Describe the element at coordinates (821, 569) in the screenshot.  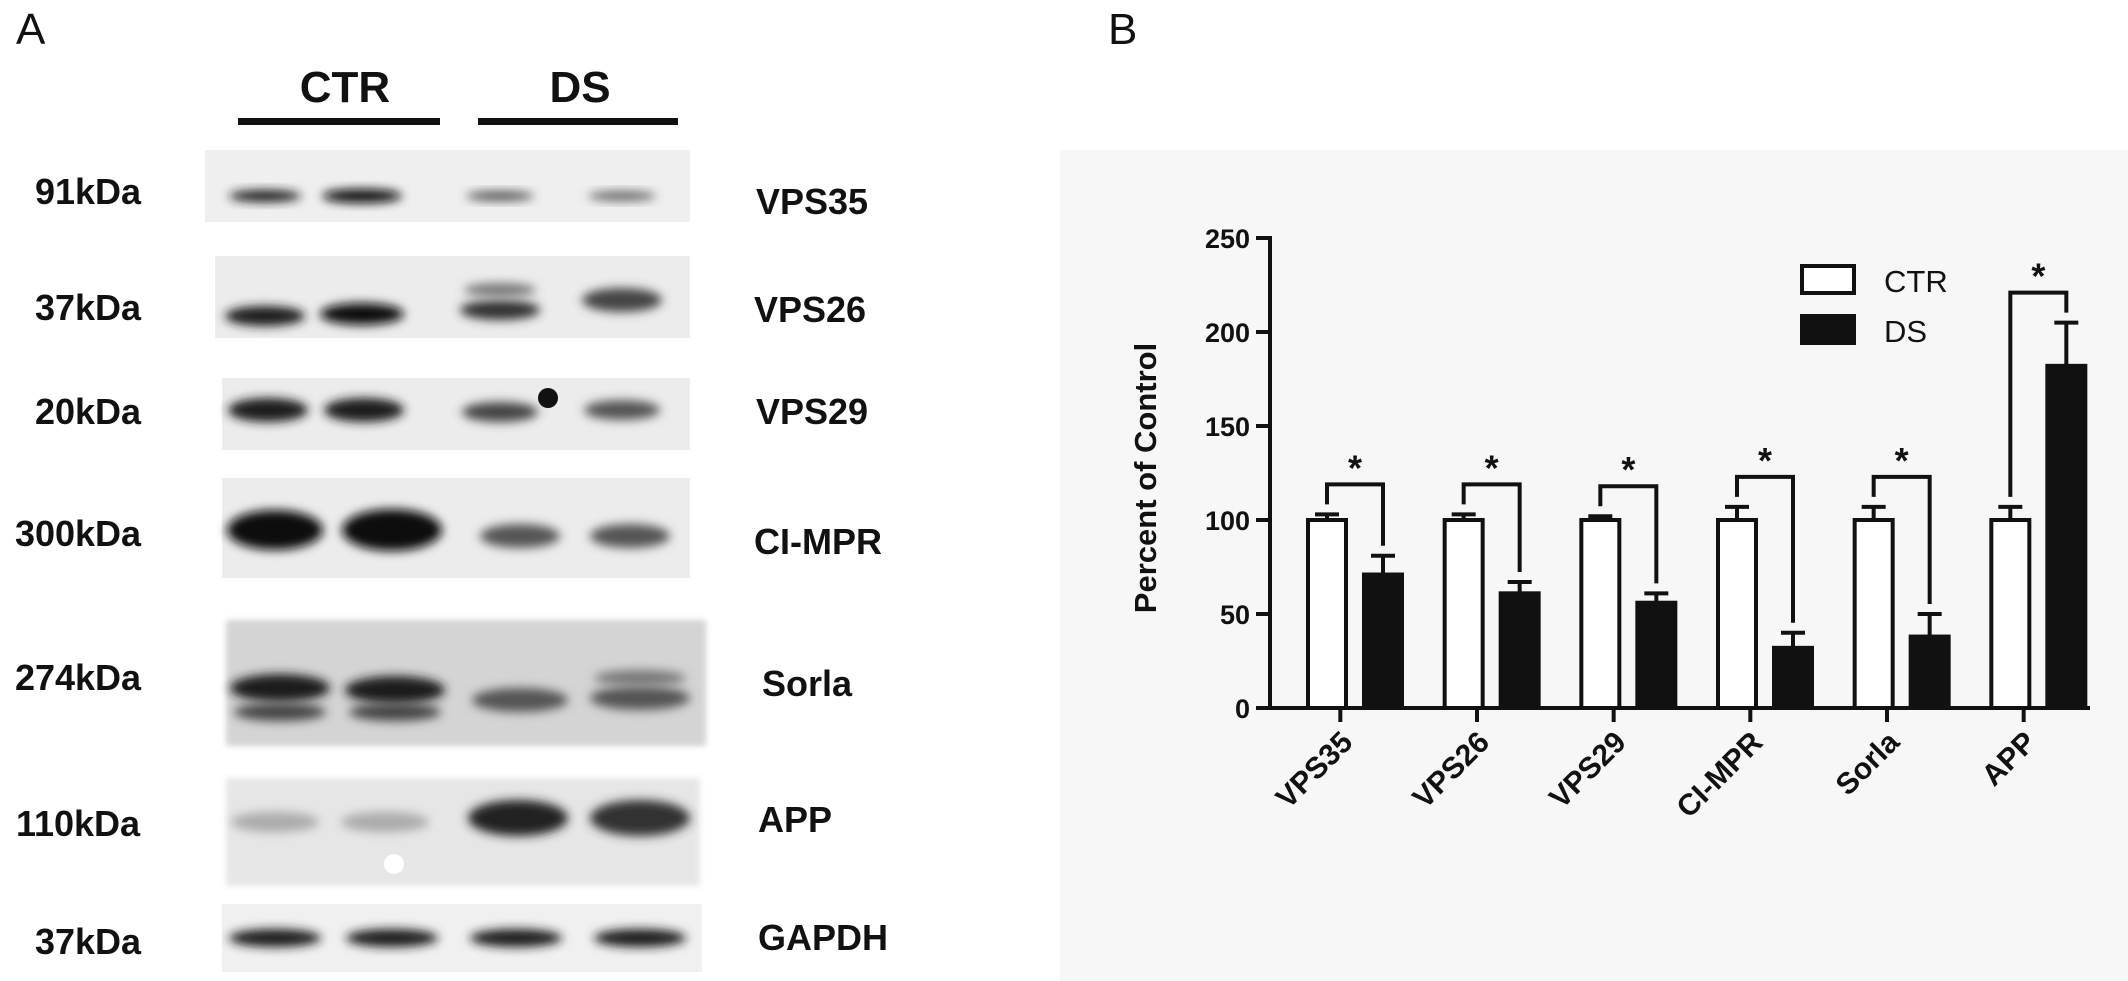
I see `protein-labels: VPS35 VPS26 VPS29 CI-MPR Sorla APP GAPDH` at that location.